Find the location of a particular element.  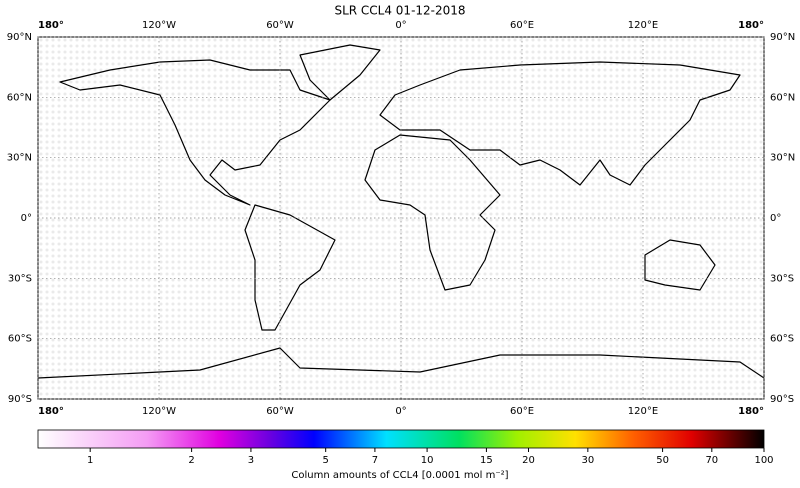

colorbar-tick-label: 70 is located at coordinates (711, 460).